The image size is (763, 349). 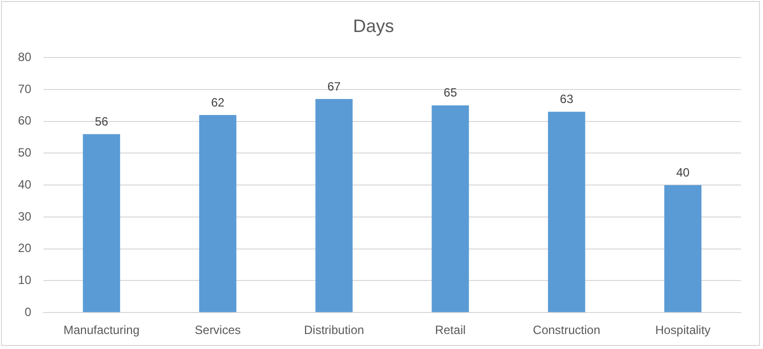 I want to click on y-tick-label: 40, so click(x=25, y=184).